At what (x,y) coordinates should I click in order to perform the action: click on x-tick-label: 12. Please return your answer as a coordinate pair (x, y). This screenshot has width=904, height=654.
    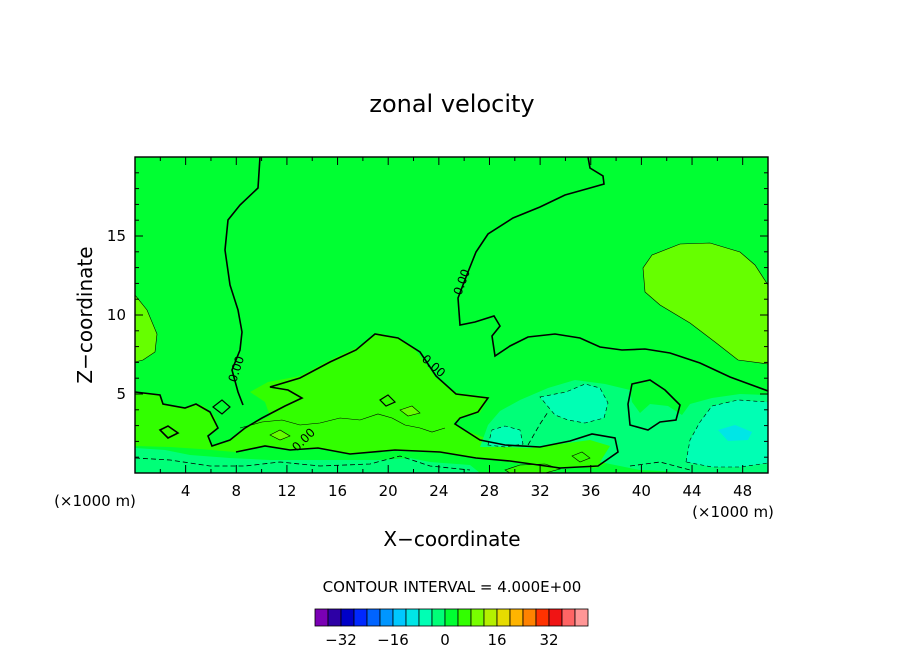
    Looking at the image, I should click on (286, 491).